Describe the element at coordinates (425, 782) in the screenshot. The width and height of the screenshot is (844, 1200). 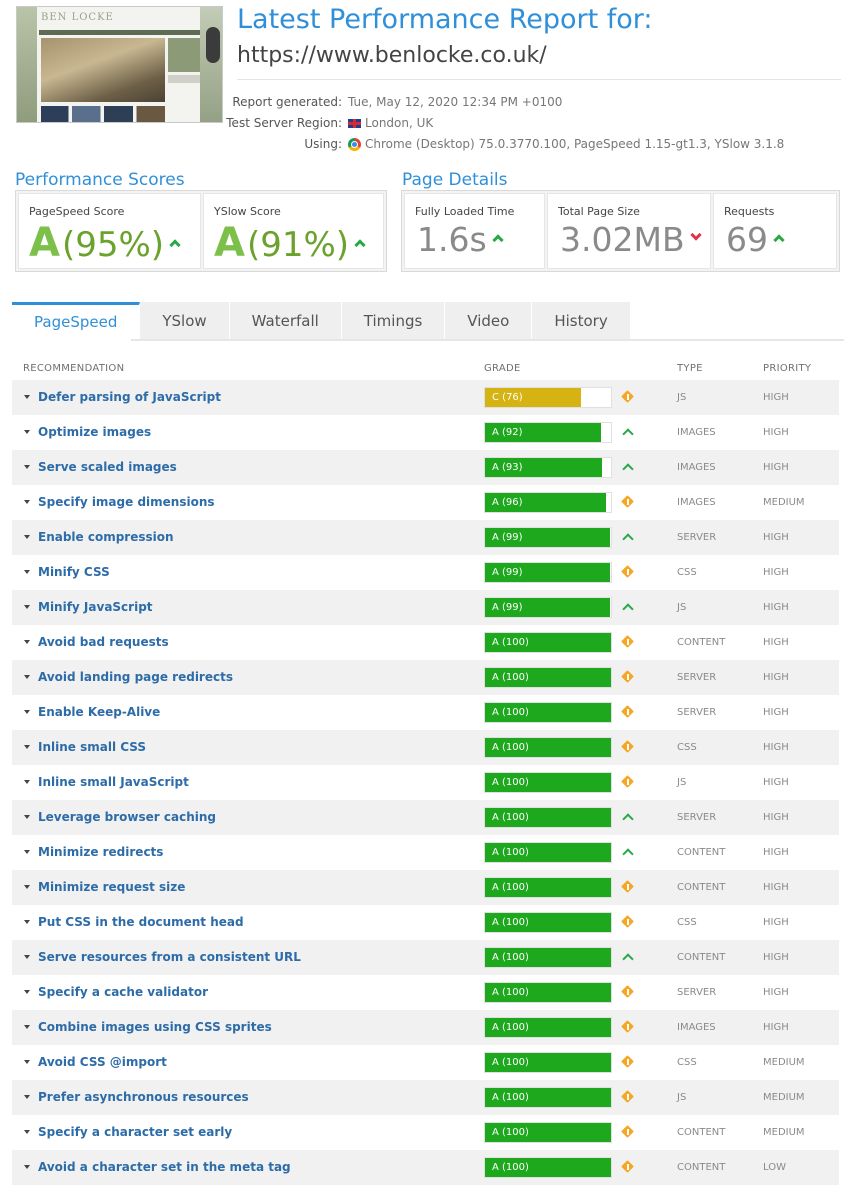
I see `table-row: Inline small JavaScript A (100) JS HIGH` at that location.